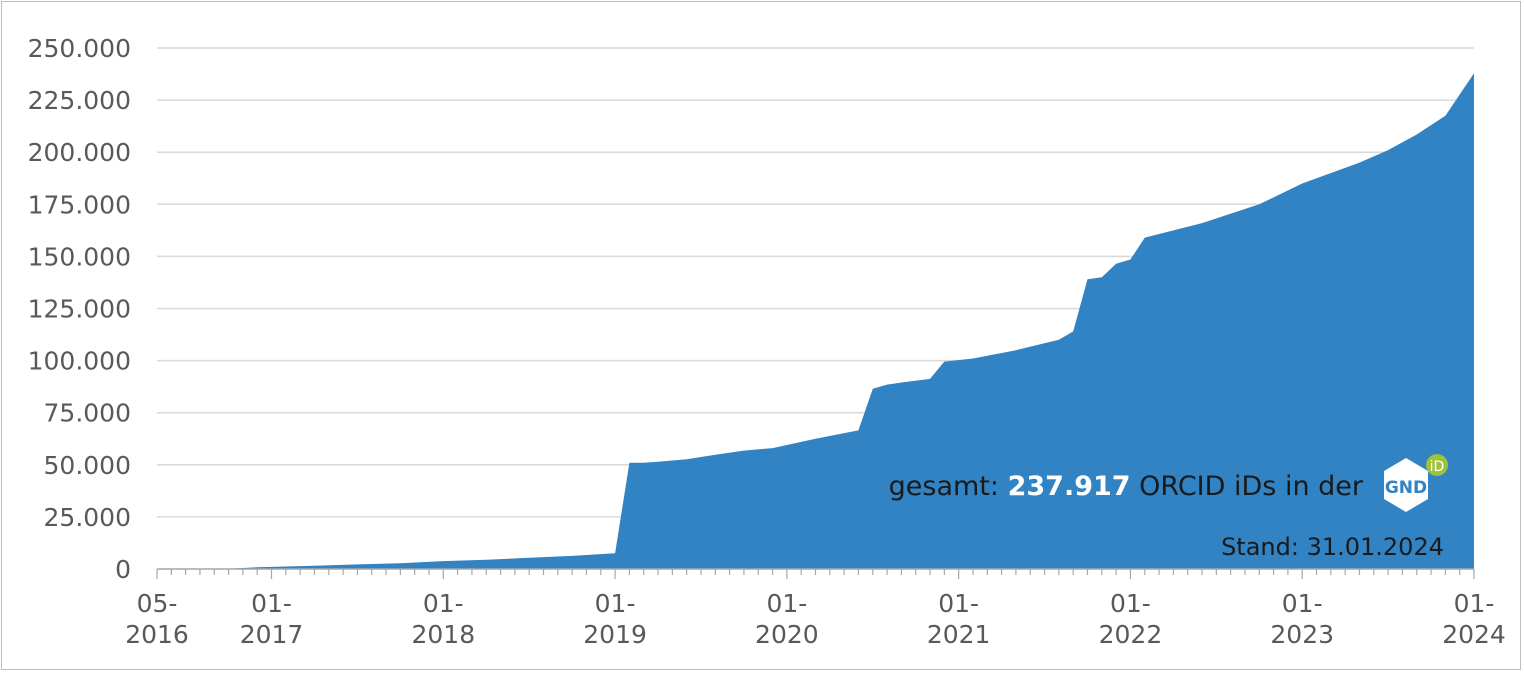 The image size is (1524, 673). I want to click on y-tick-label: 150.000, so click(79, 256).